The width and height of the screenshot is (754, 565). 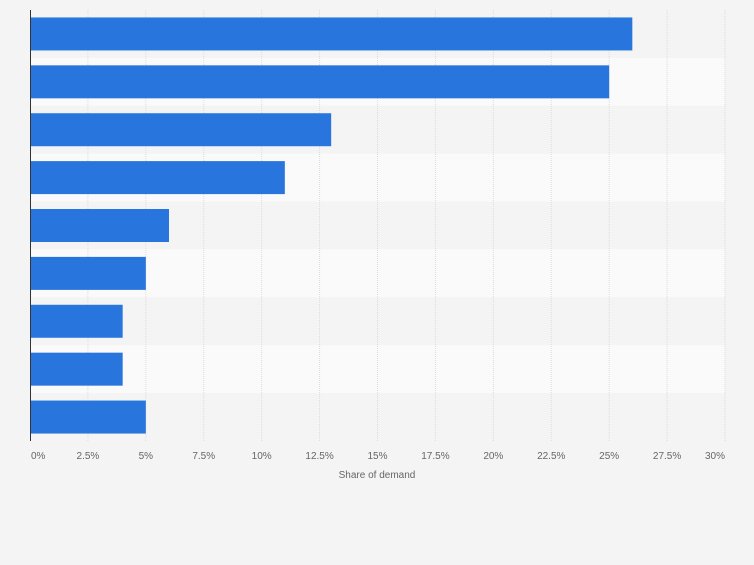 I want to click on x-tick-label: 15%, so click(x=377, y=456).